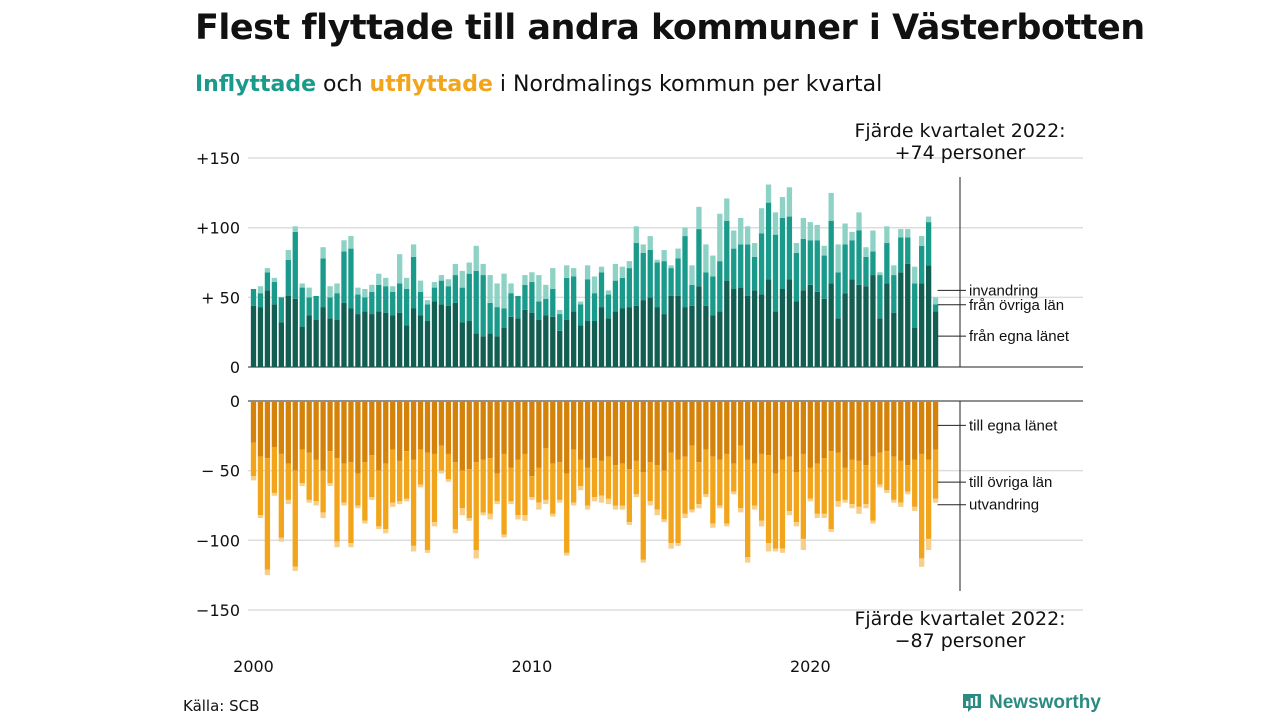  I want to click on subtitle-connector: och, so click(343, 84).